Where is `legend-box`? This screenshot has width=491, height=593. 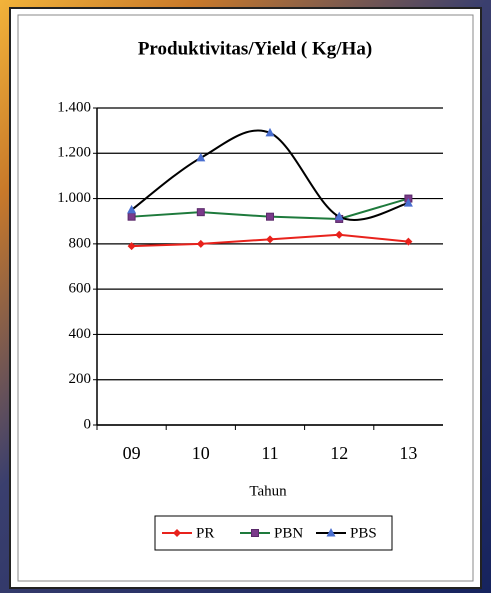 legend-box is located at coordinates (273, 533).